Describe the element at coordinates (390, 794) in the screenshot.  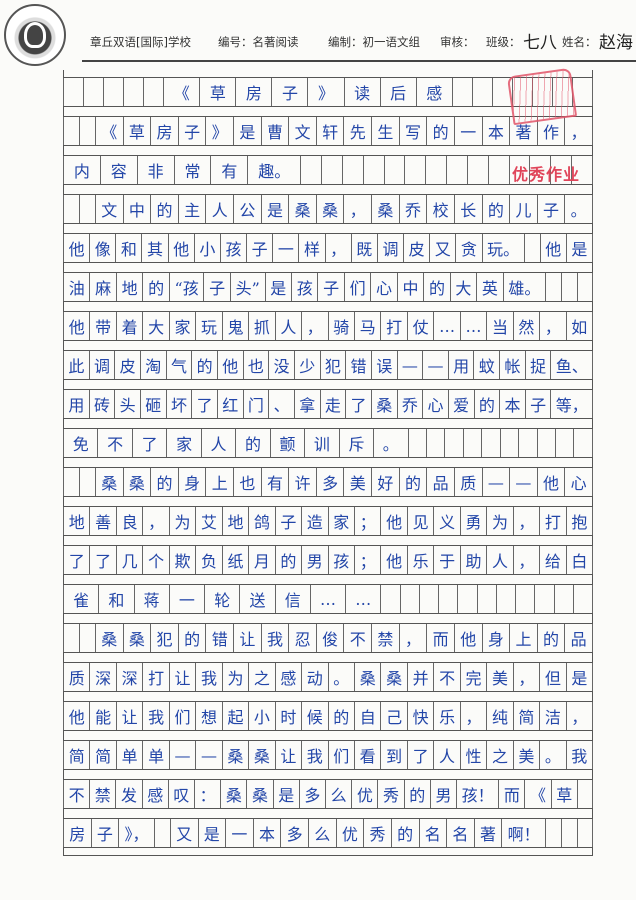
I see `grid-cell: 秀` at that location.